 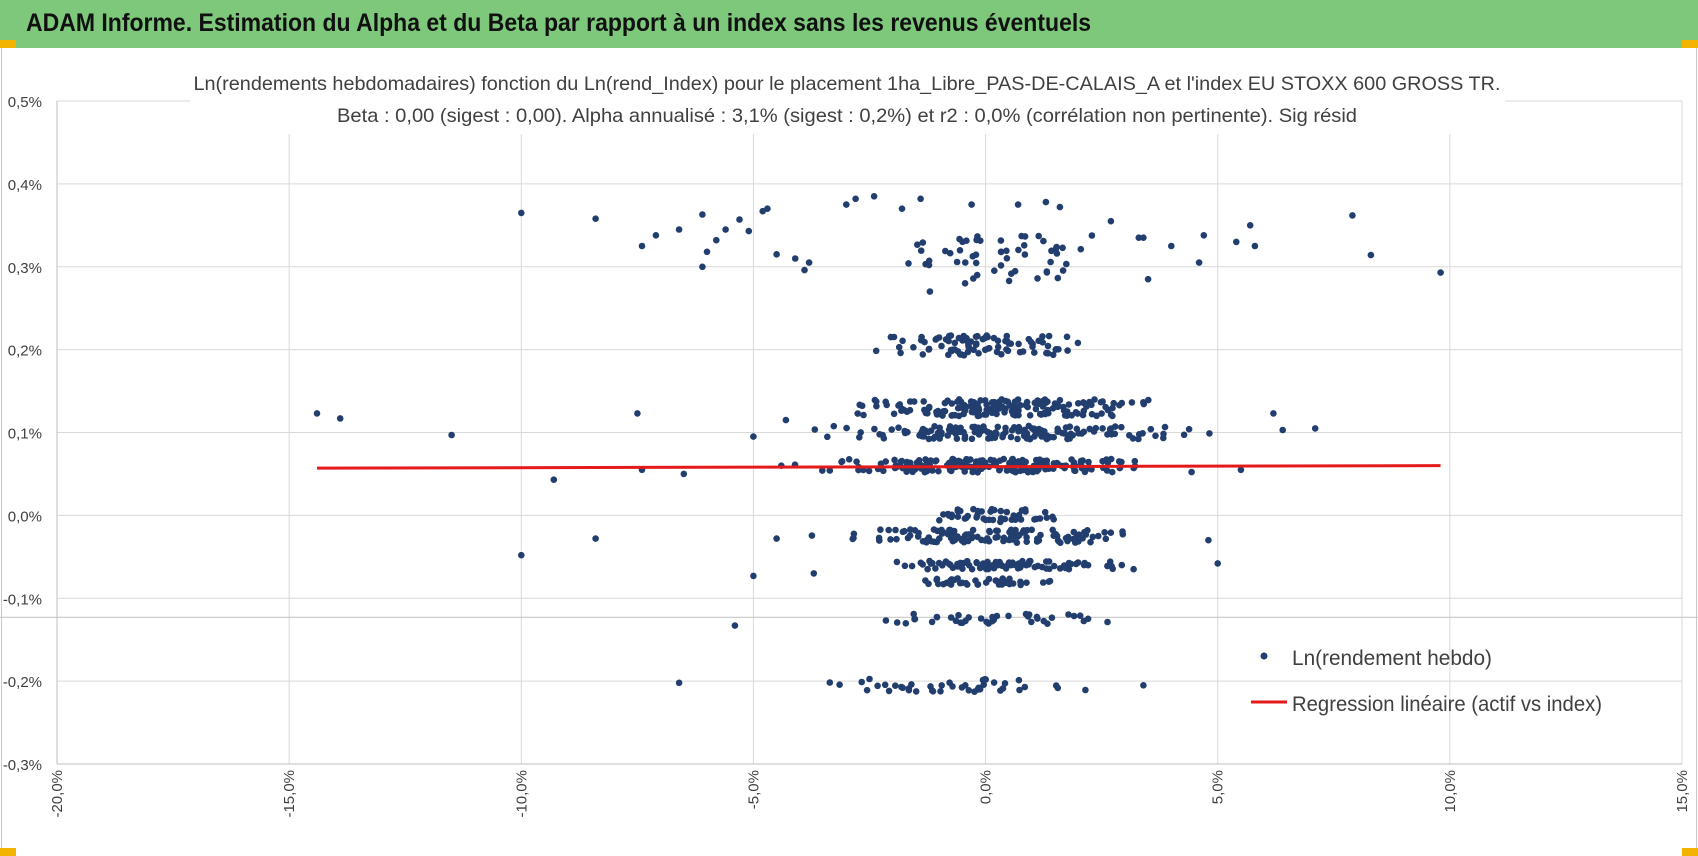 What do you see at coordinates (25, 102) in the screenshot?
I see `y-tick-label: 0,5%` at bounding box center [25, 102].